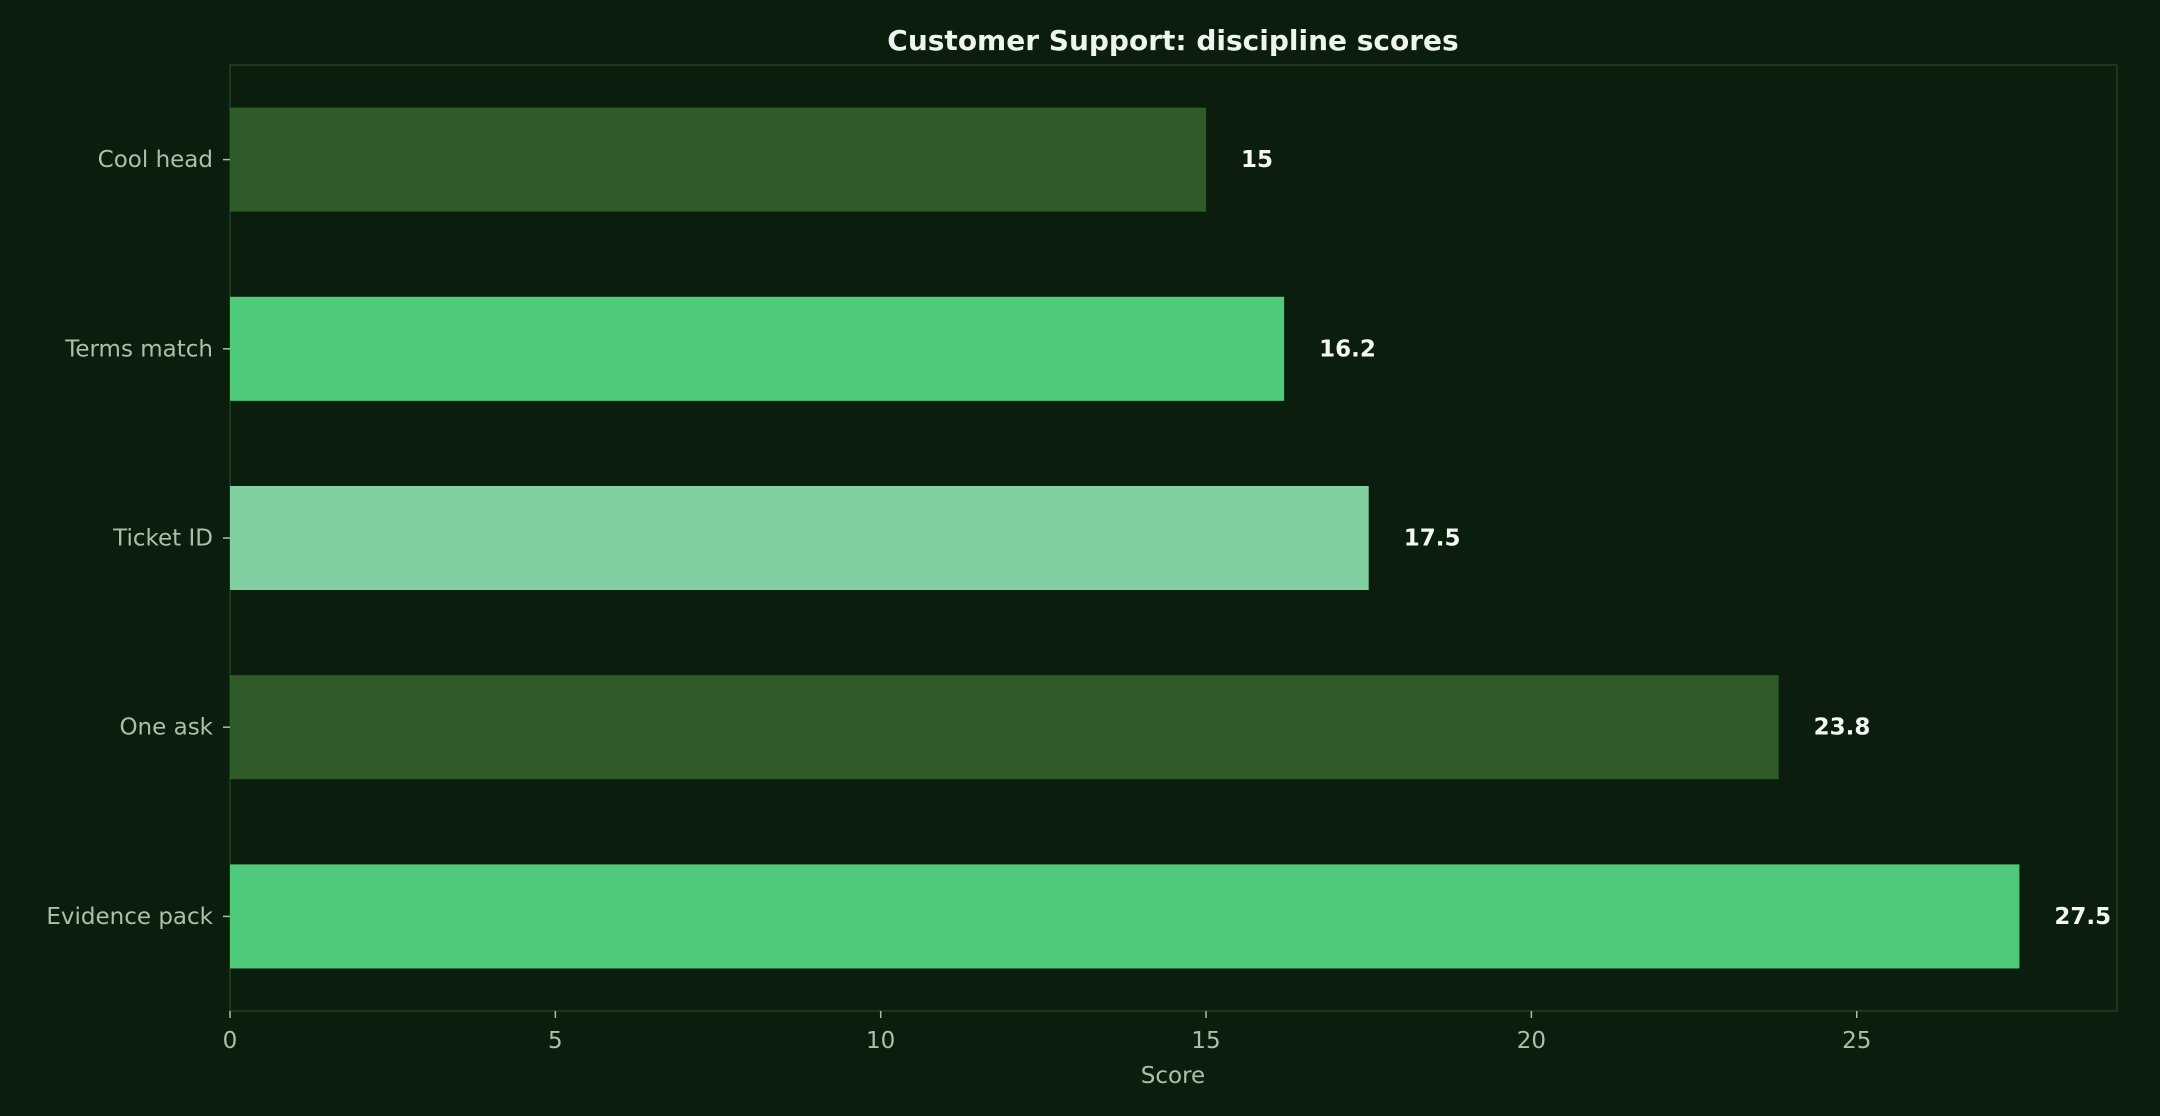  What do you see at coordinates (1842, 728) in the screenshot?
I see `value-label-one-ask: 23.8` at bounding box center [1842, 728].